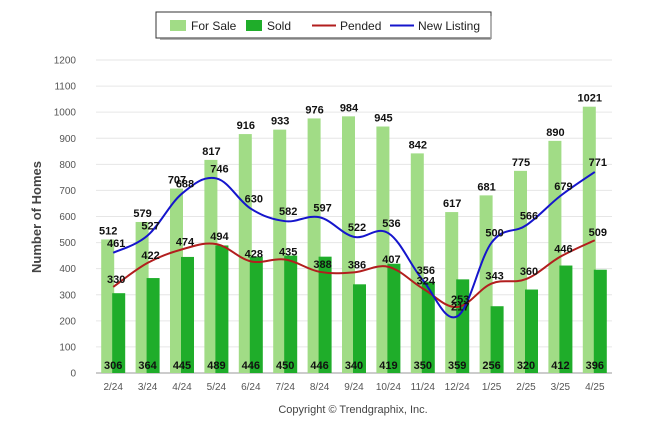  What do you see at coordinates (423, 387) in the screenshot?
I see `x-tick-label: 11/24` at bounding box center [423, 387].